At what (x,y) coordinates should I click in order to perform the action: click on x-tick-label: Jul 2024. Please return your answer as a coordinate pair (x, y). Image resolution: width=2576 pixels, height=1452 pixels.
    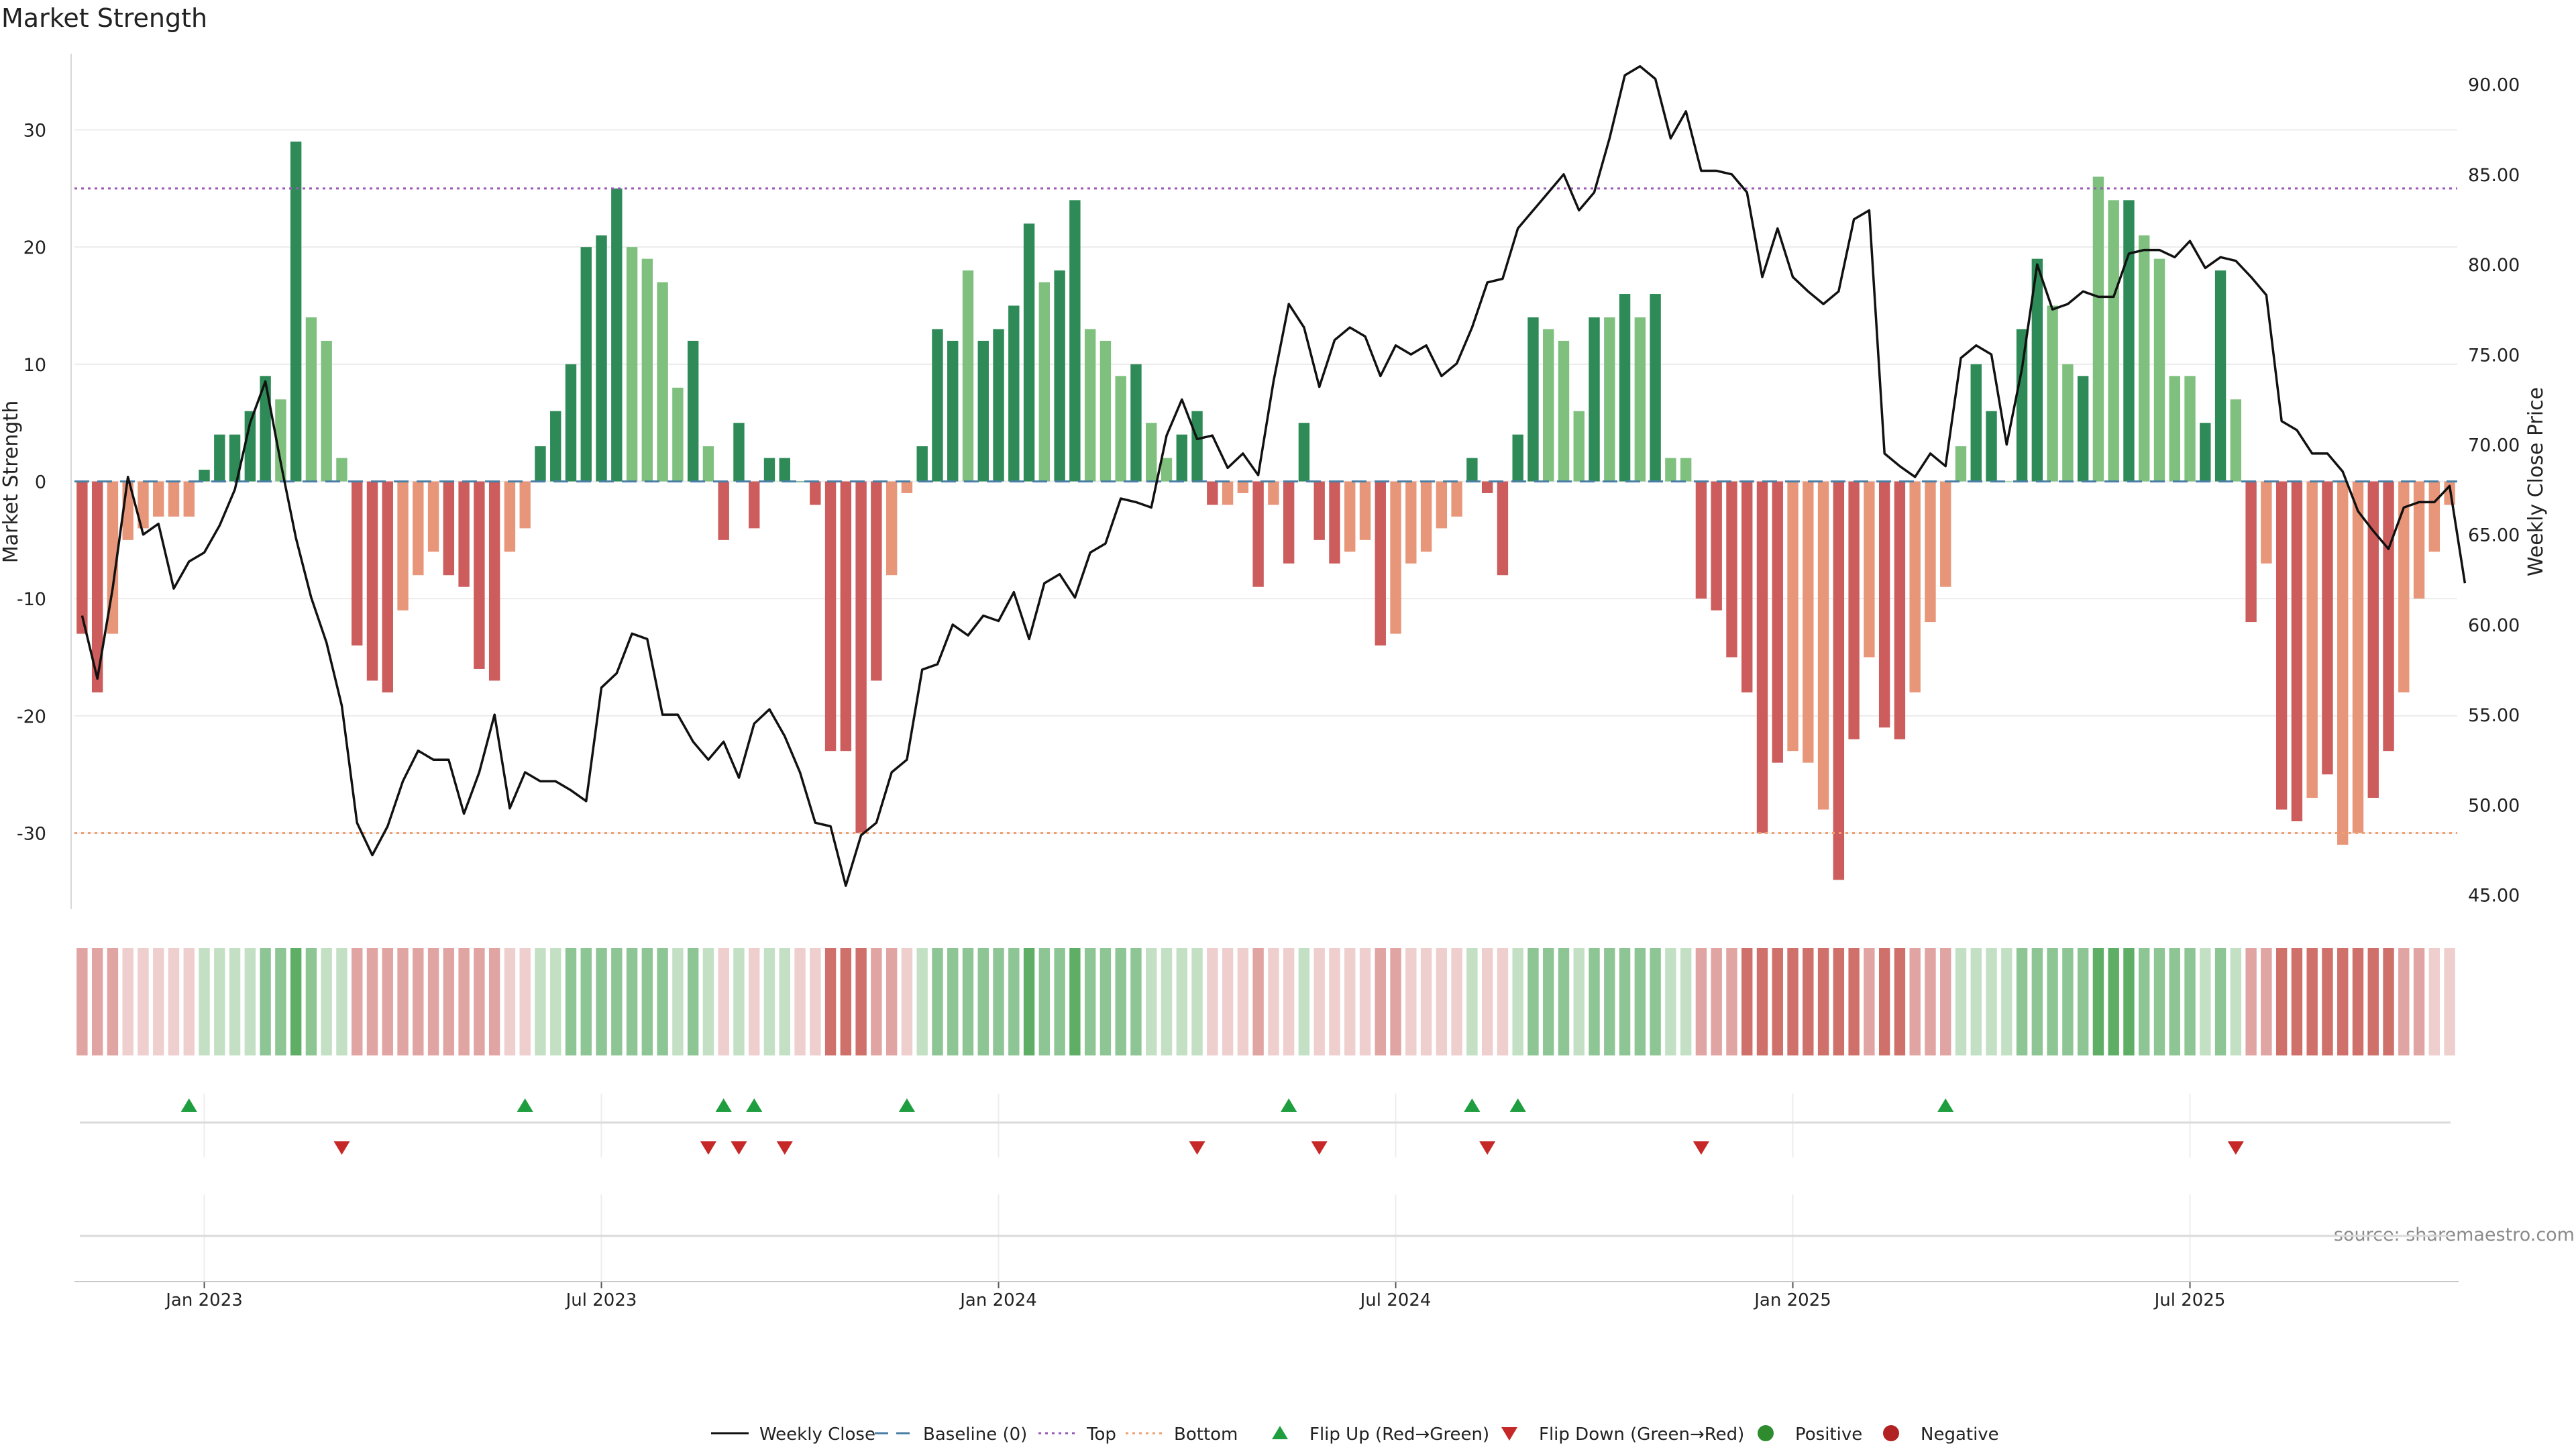
    Looking at the image, I should click on (1395, 1300).